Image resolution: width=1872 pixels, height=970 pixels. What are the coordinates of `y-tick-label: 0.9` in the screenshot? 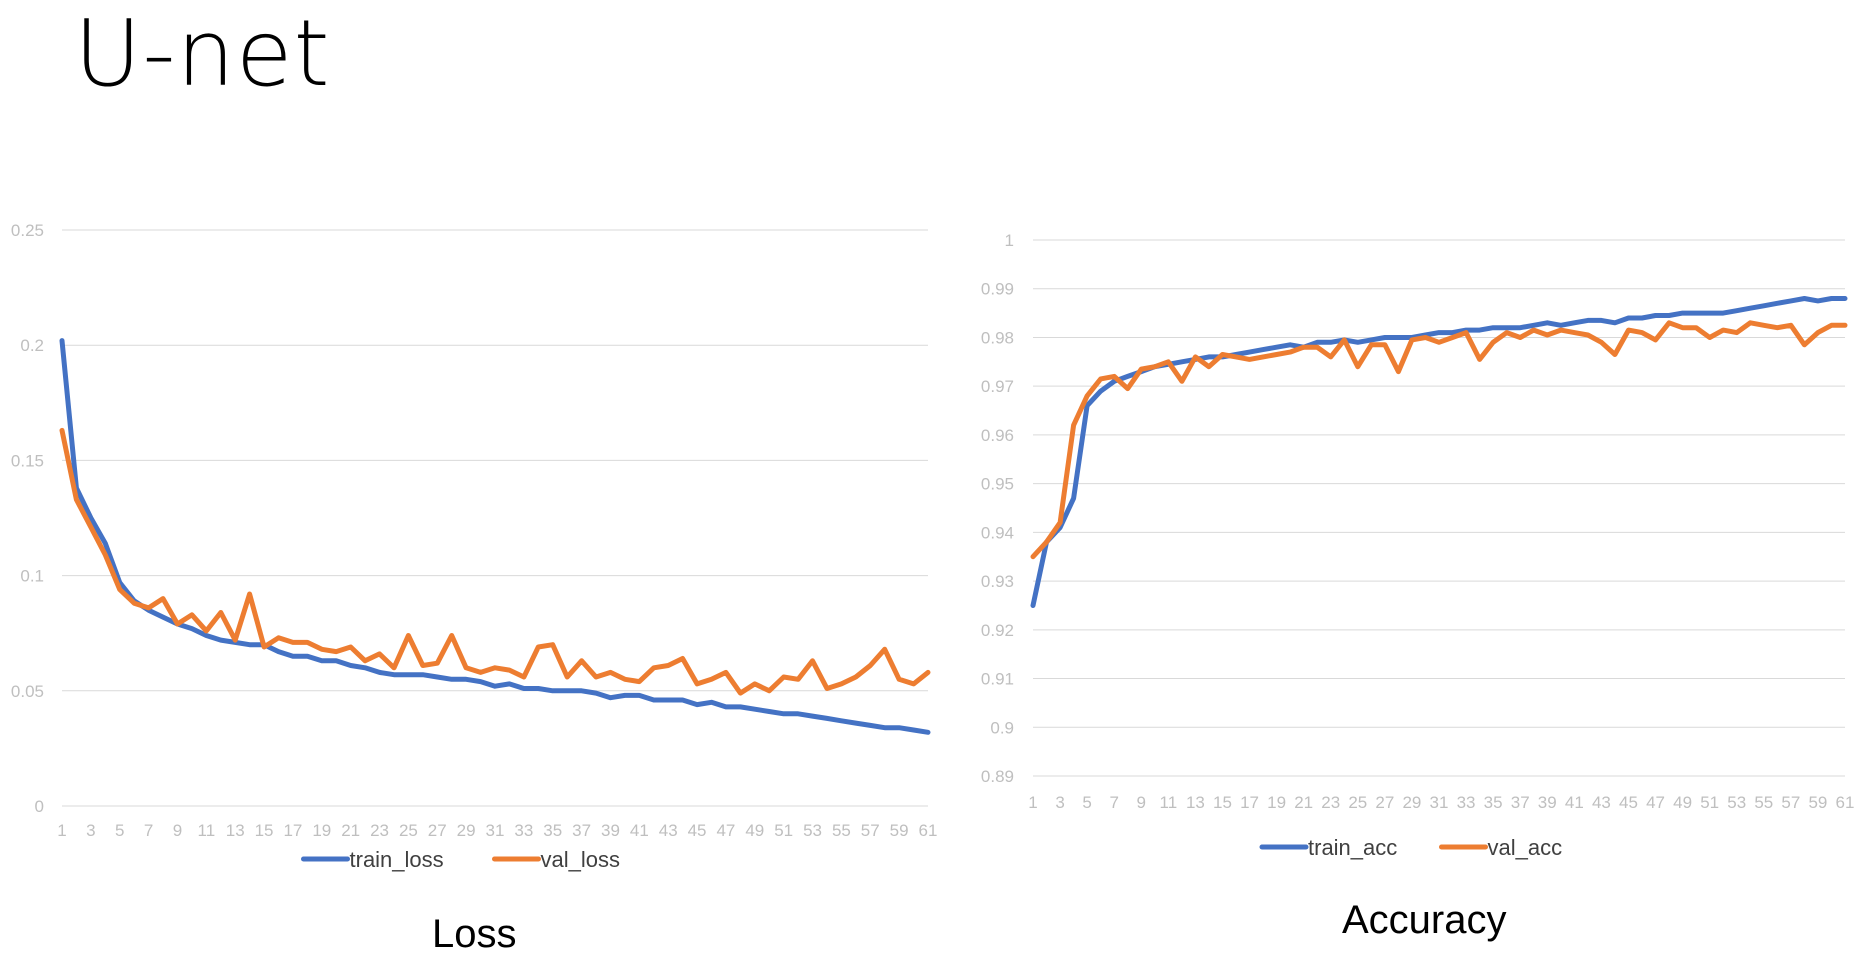 It's located at (1002, 727).